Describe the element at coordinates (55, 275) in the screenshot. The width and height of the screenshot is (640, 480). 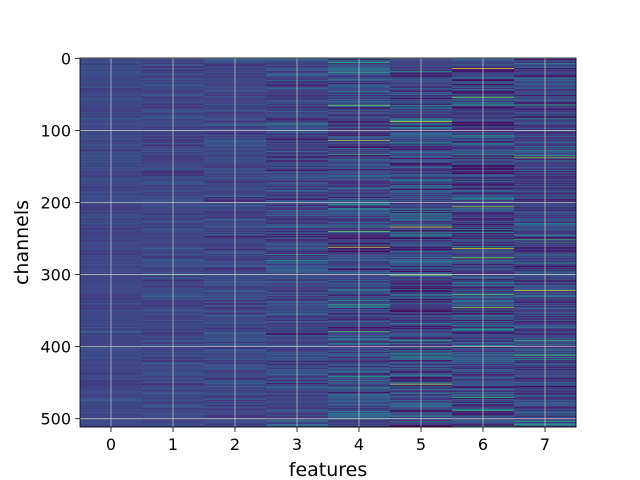
I see `y-tick-label: 300` at that location.